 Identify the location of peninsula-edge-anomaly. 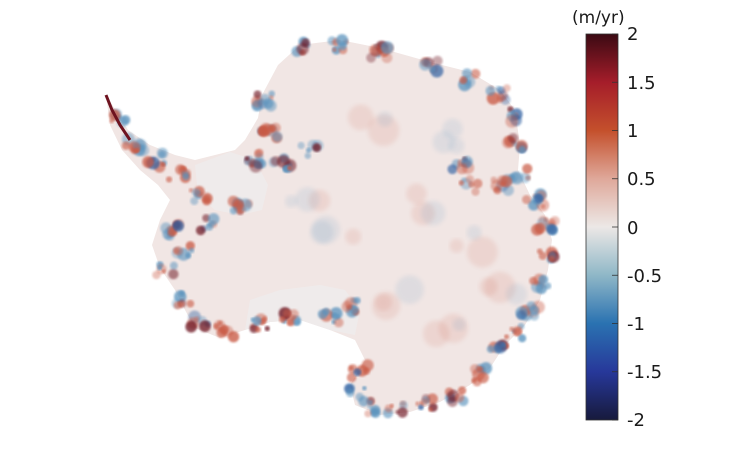
(118, 117).